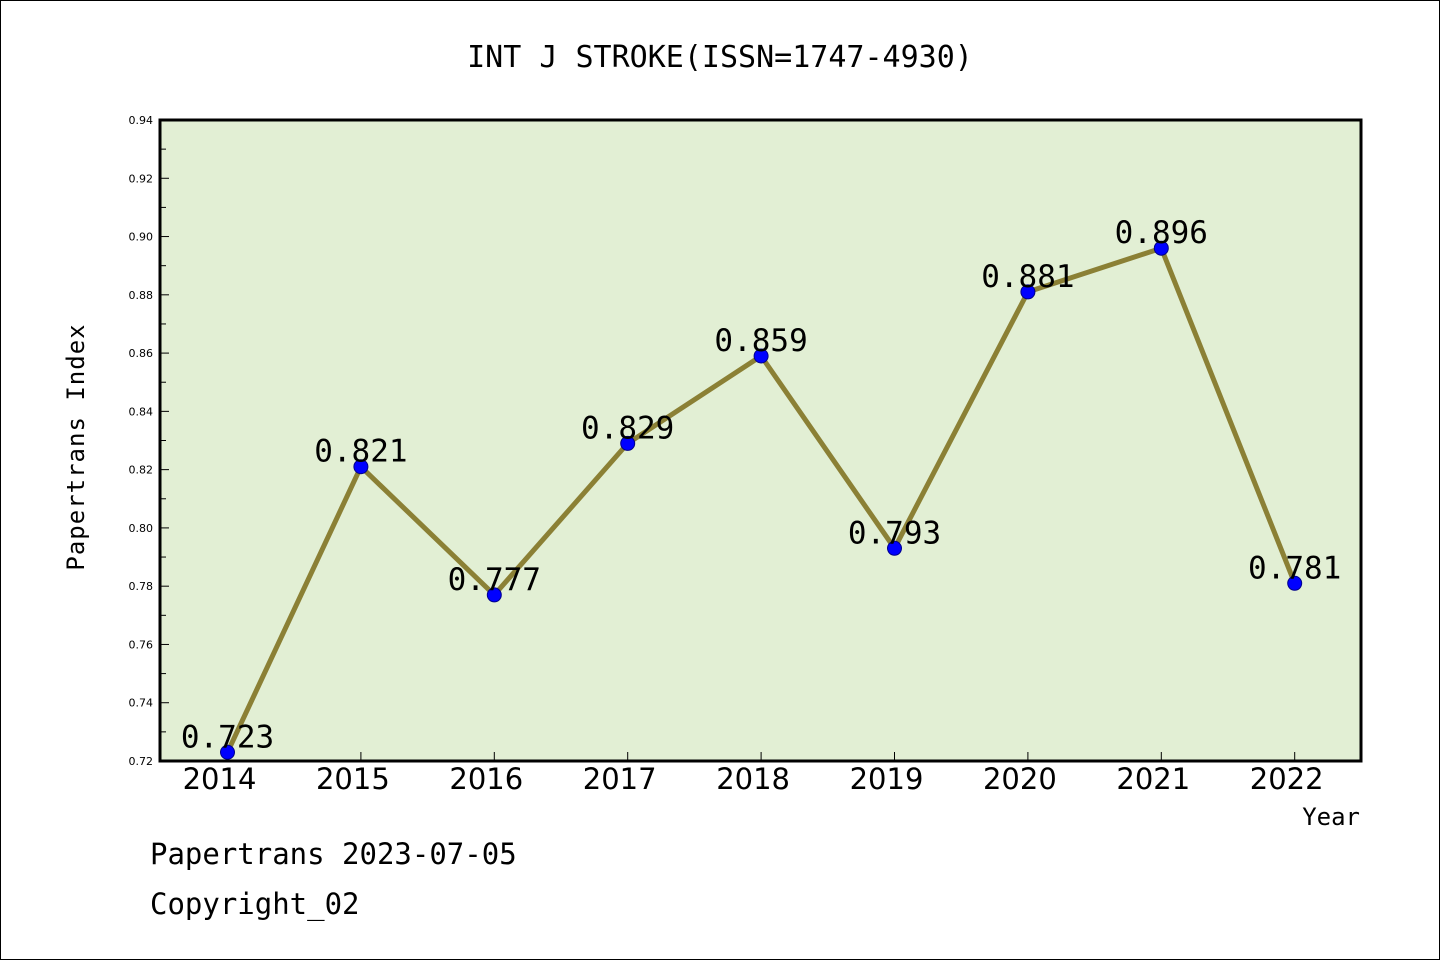 The image size is (1440, 960). What do you see at coordinates (361, 467) in the screenshot?
I see `data-point-2015` at bounding box center [361, 467].